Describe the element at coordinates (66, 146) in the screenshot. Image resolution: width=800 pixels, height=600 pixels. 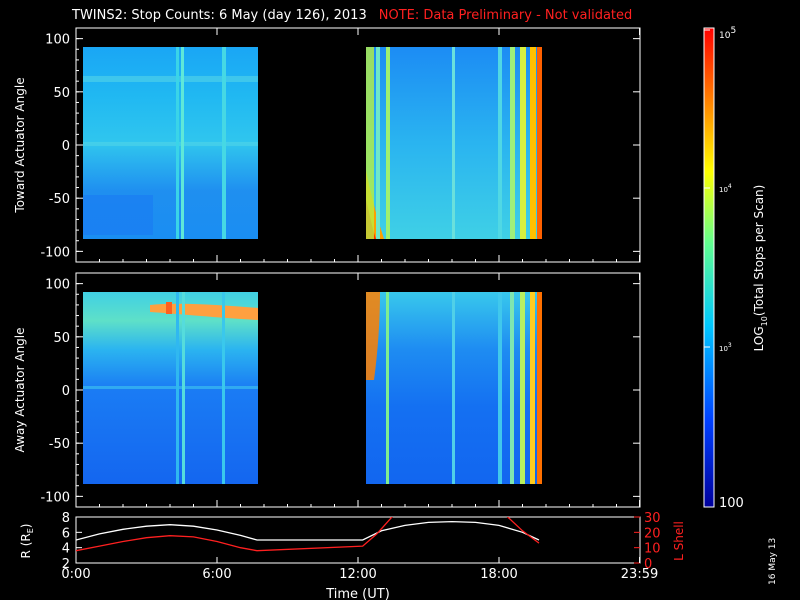
I see `toward-ytick-label-2: 0` at that location.